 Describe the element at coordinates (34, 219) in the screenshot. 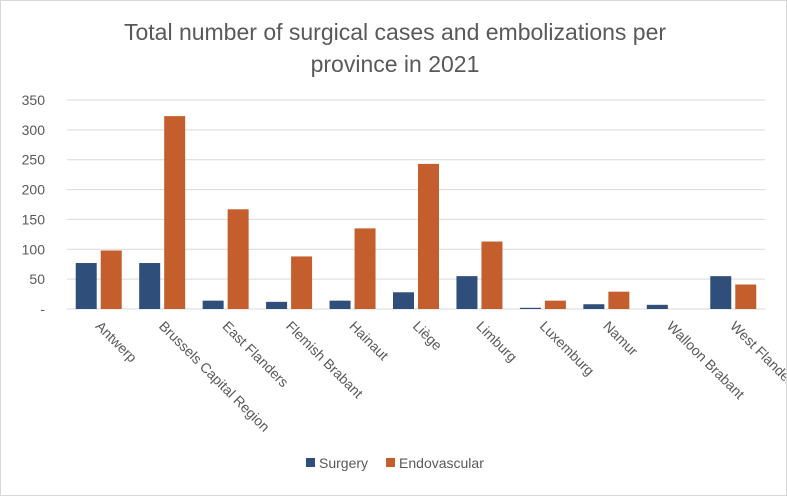

I see `y-tick-label: 150` at that location.